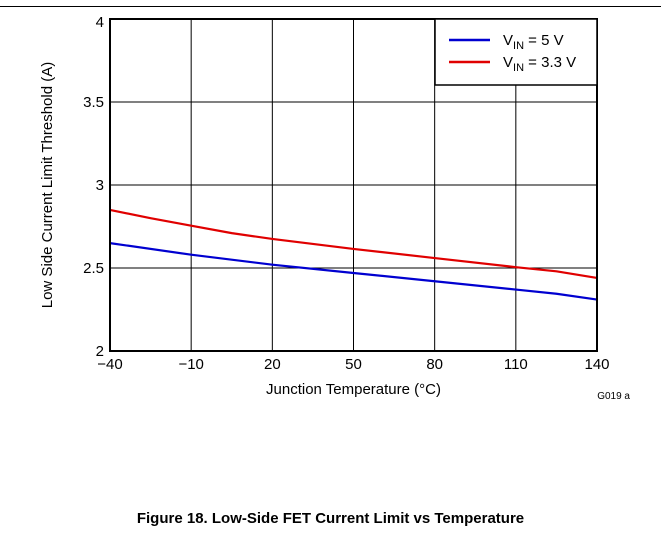 The width and height of the screenshot is (661, 540). Describe the element at coordinates (353, 389) in the screenshot. I see `x-axis-title: Junction Temperature (°C)` at that location.